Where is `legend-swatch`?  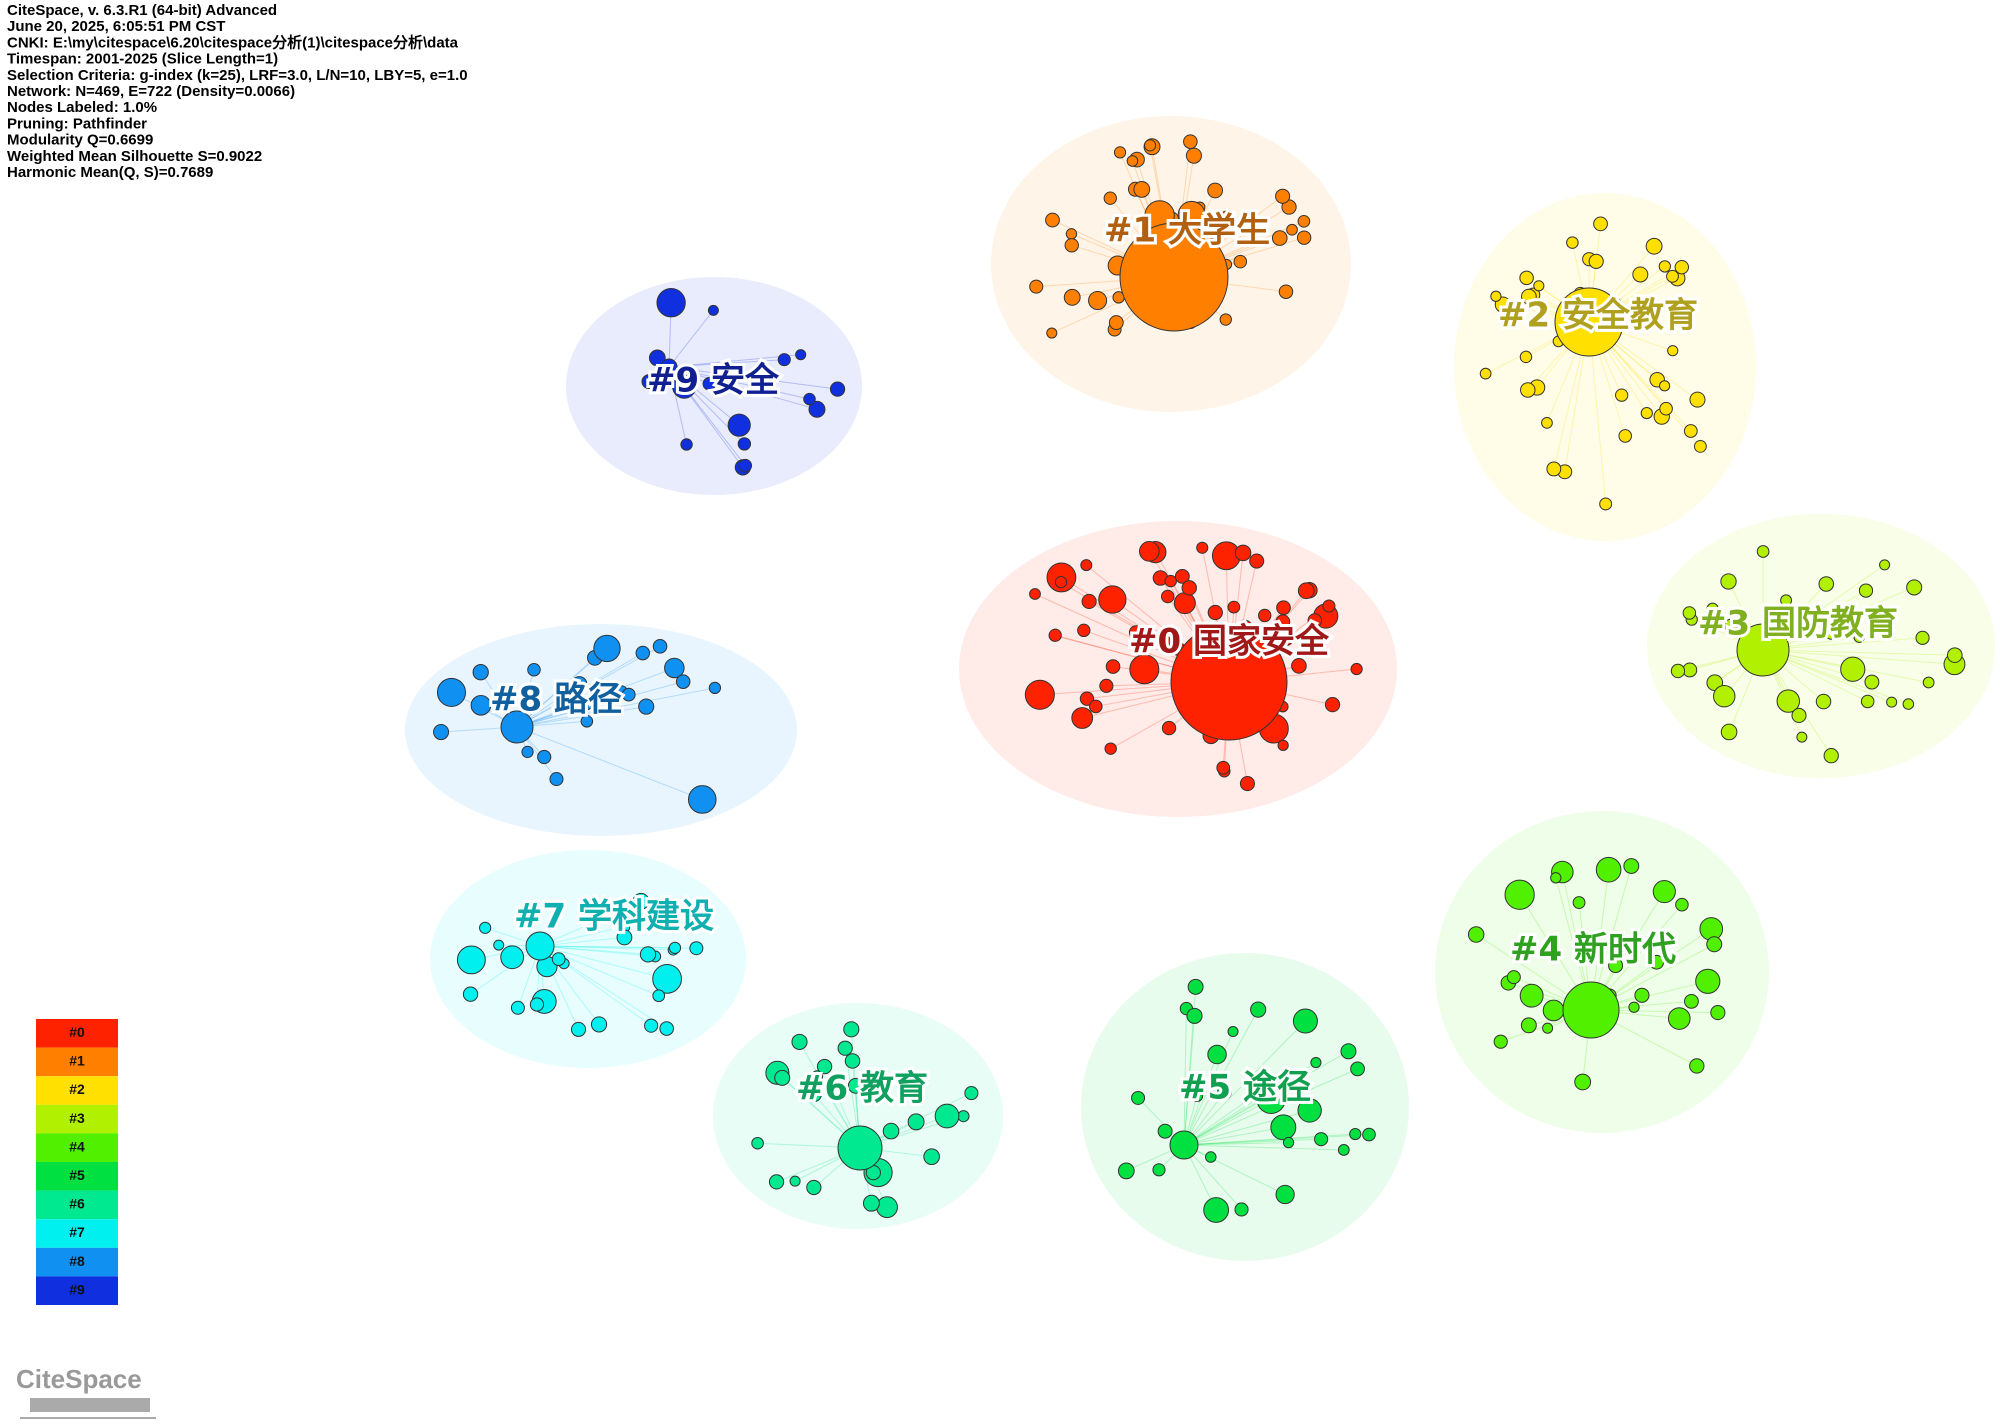
legend-swatch is located at coordinates (77, 1233).